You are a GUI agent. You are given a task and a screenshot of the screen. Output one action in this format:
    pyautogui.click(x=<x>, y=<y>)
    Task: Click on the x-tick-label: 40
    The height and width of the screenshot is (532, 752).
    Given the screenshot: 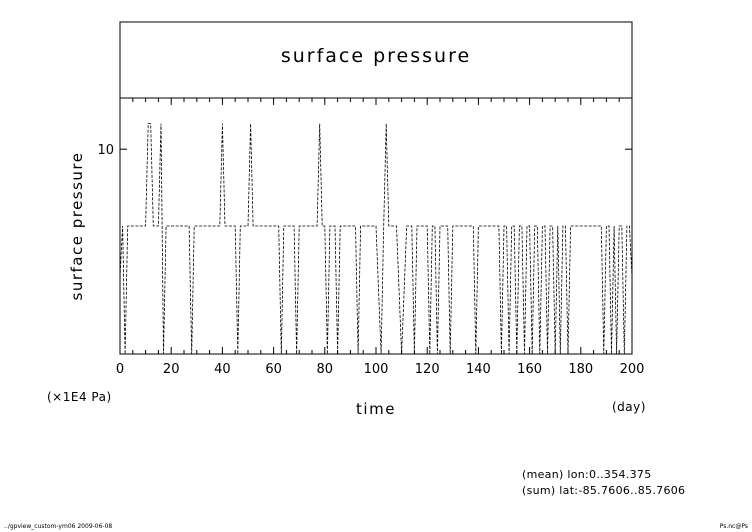 What is the action you would take?
    pyautogui.click(x=222, y=369)
    